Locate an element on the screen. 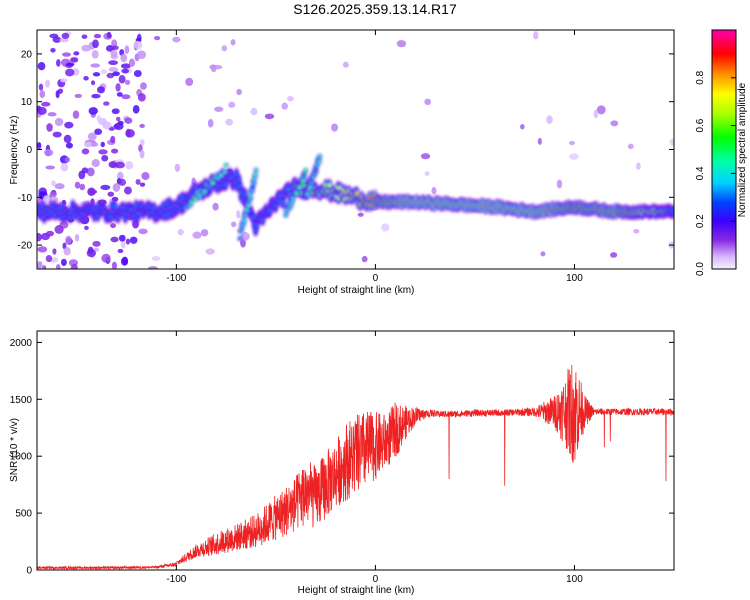 Image resolution: width=750 pixels, height=600 pixels. spectrogram-y-tick-label: 0 is located at coordinates (29, 150).